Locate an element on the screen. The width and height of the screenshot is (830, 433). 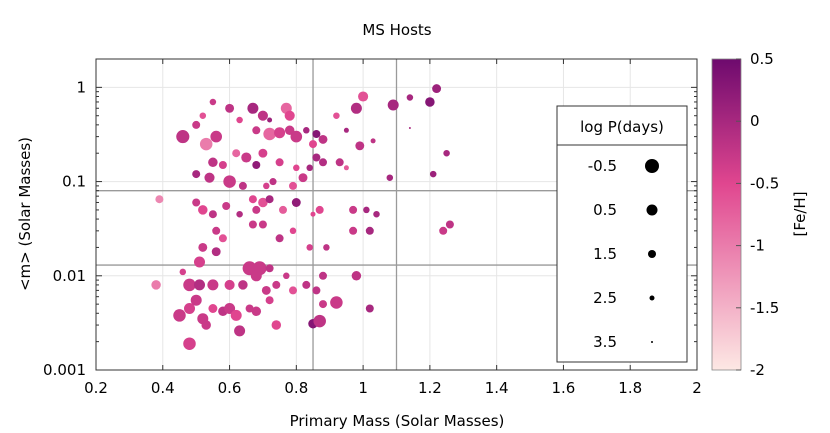
x-tick-label: 0.2 is located at coordinates (96, 388).